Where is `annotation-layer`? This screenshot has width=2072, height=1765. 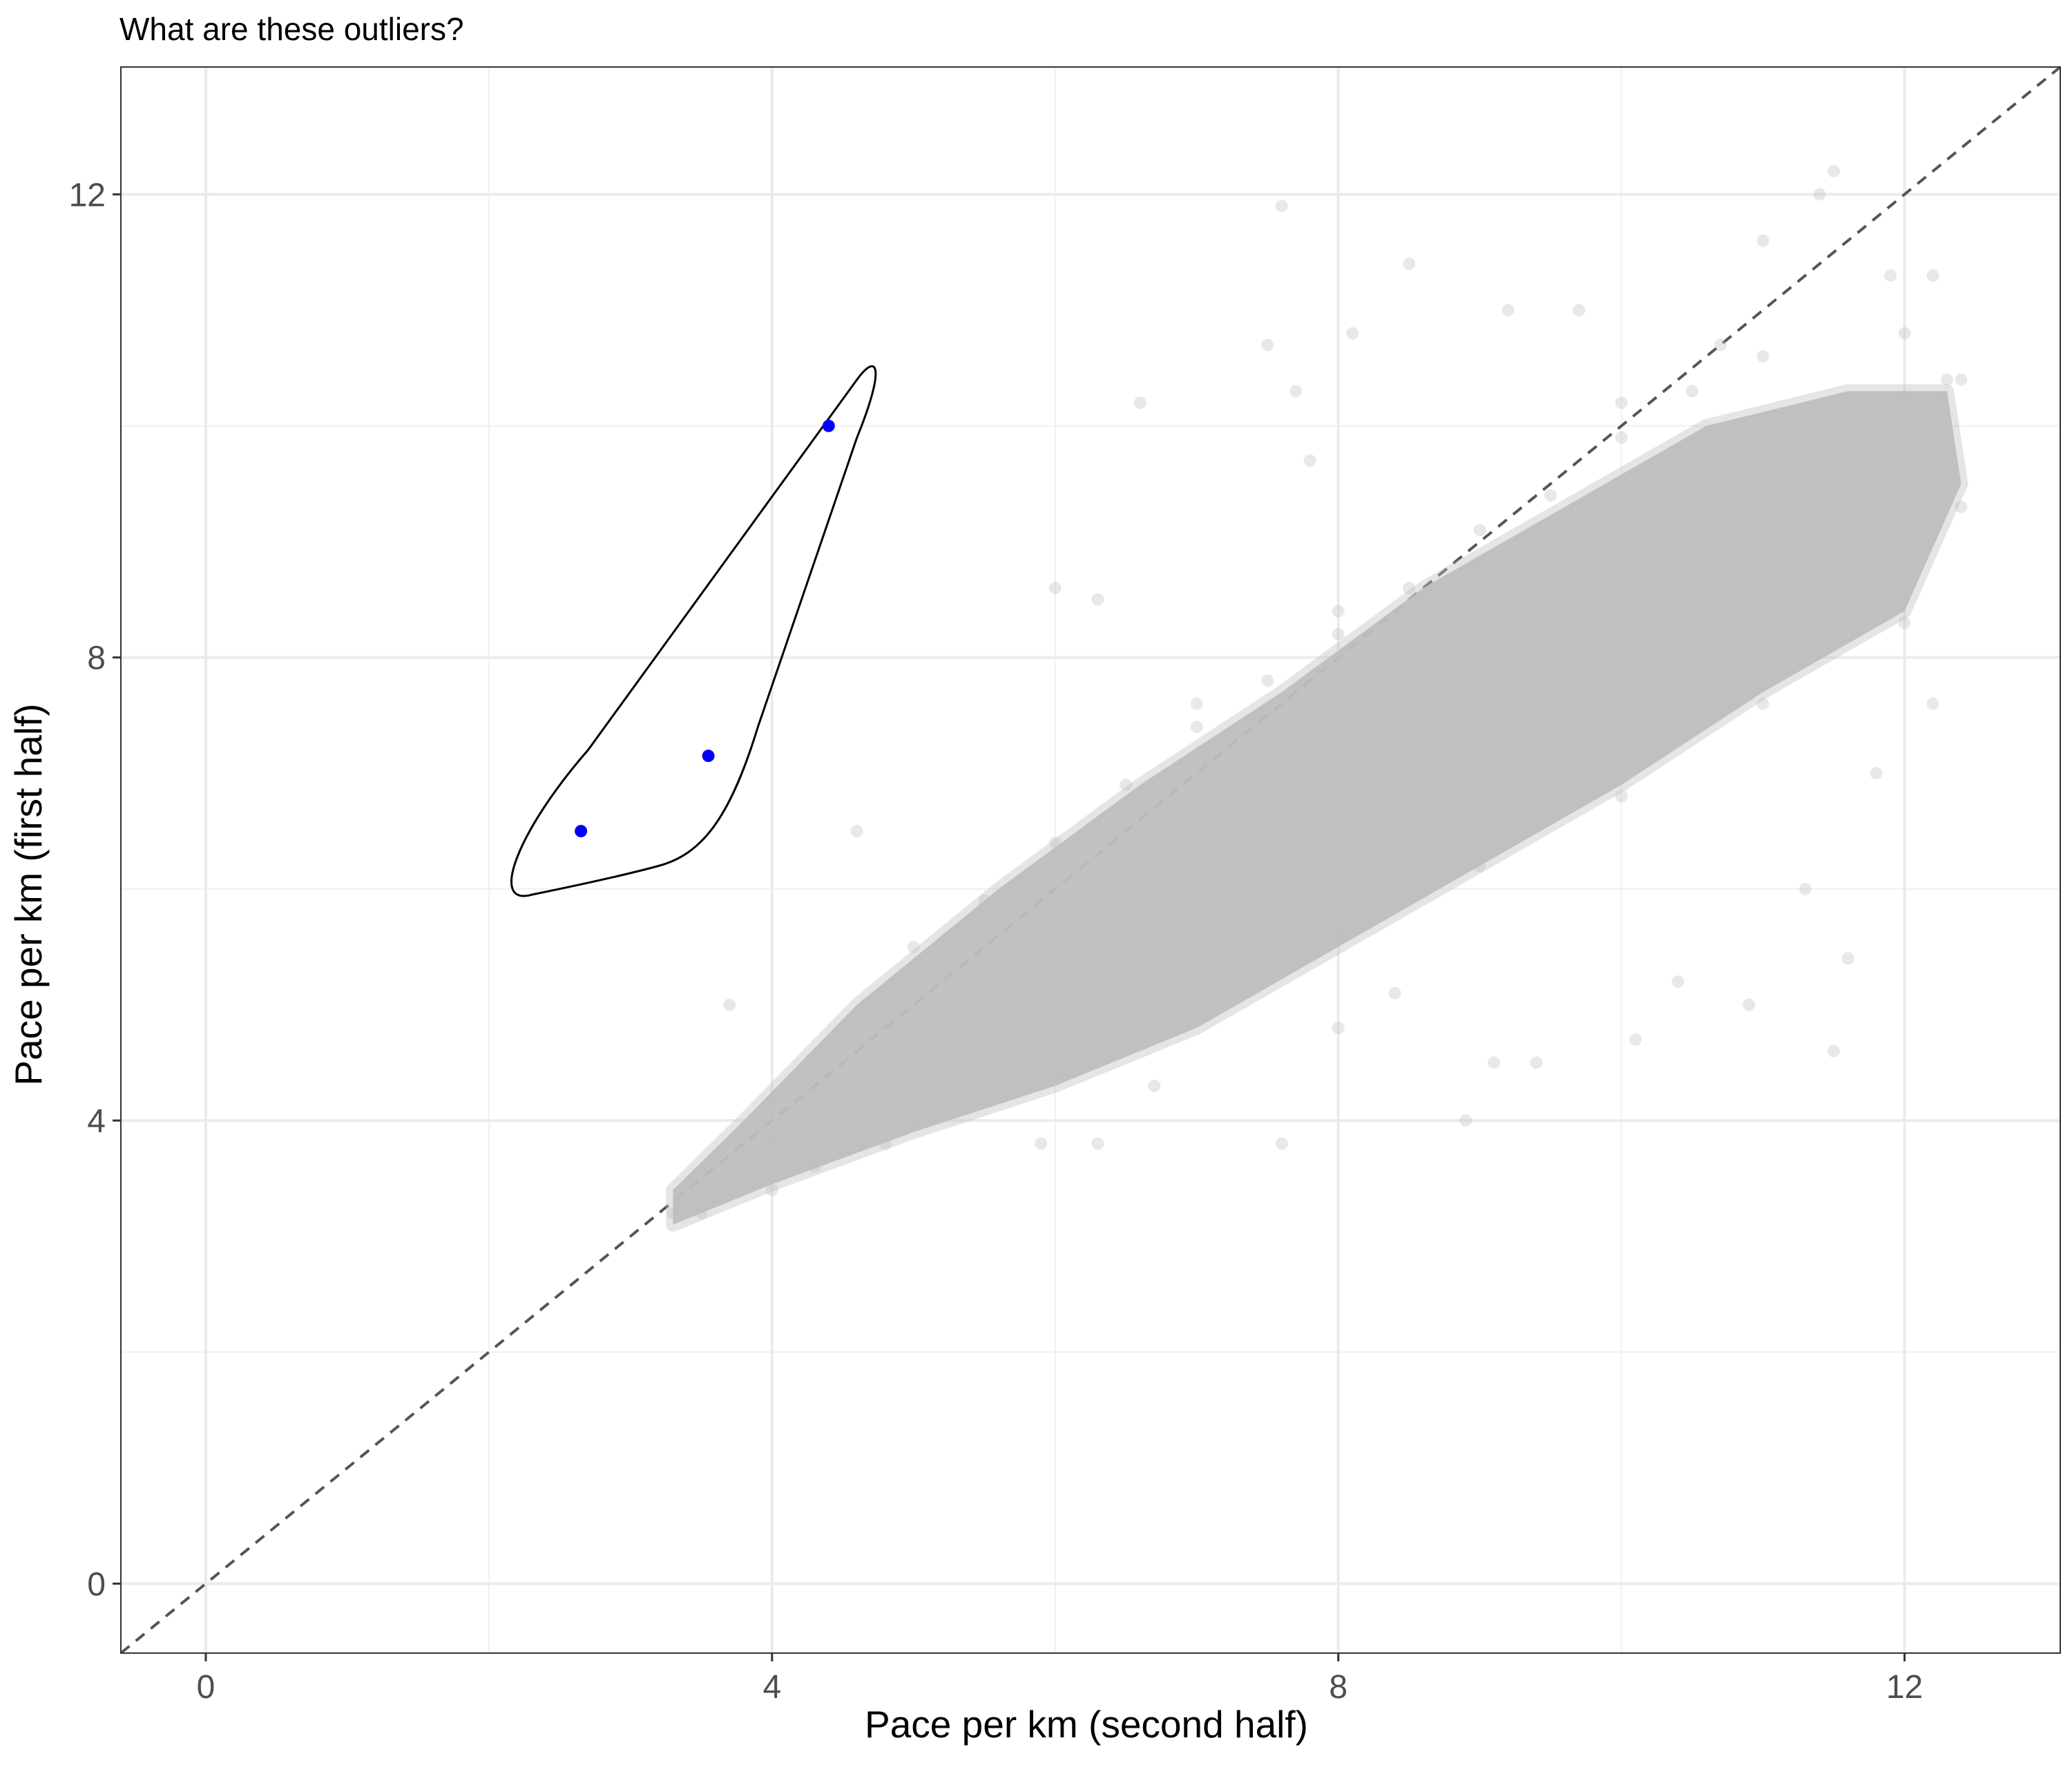 annotation-layer is located at coordinates (693, 631).